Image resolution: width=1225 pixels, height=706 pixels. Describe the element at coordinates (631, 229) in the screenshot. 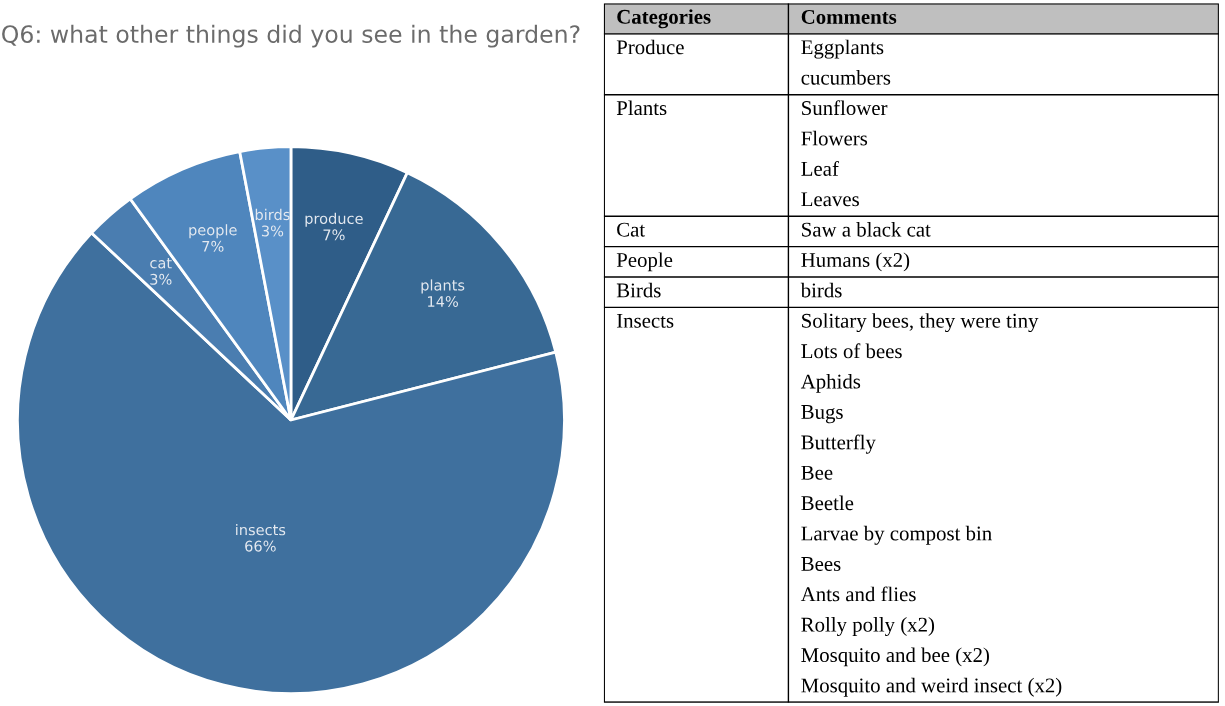

I see `category-label: Cat` at that location.